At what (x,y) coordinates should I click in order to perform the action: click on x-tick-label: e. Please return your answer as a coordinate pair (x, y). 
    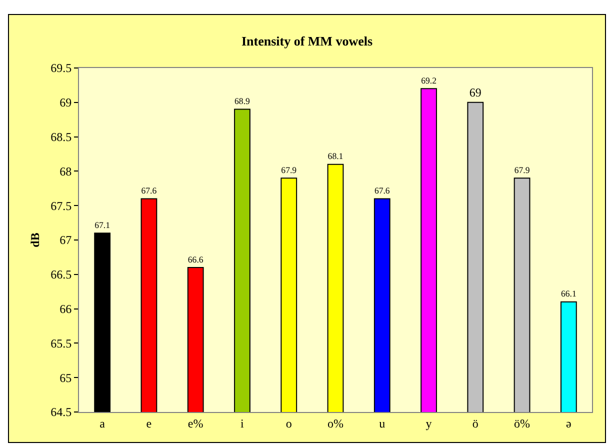
    Looking at the image, I should click on (149, 423).